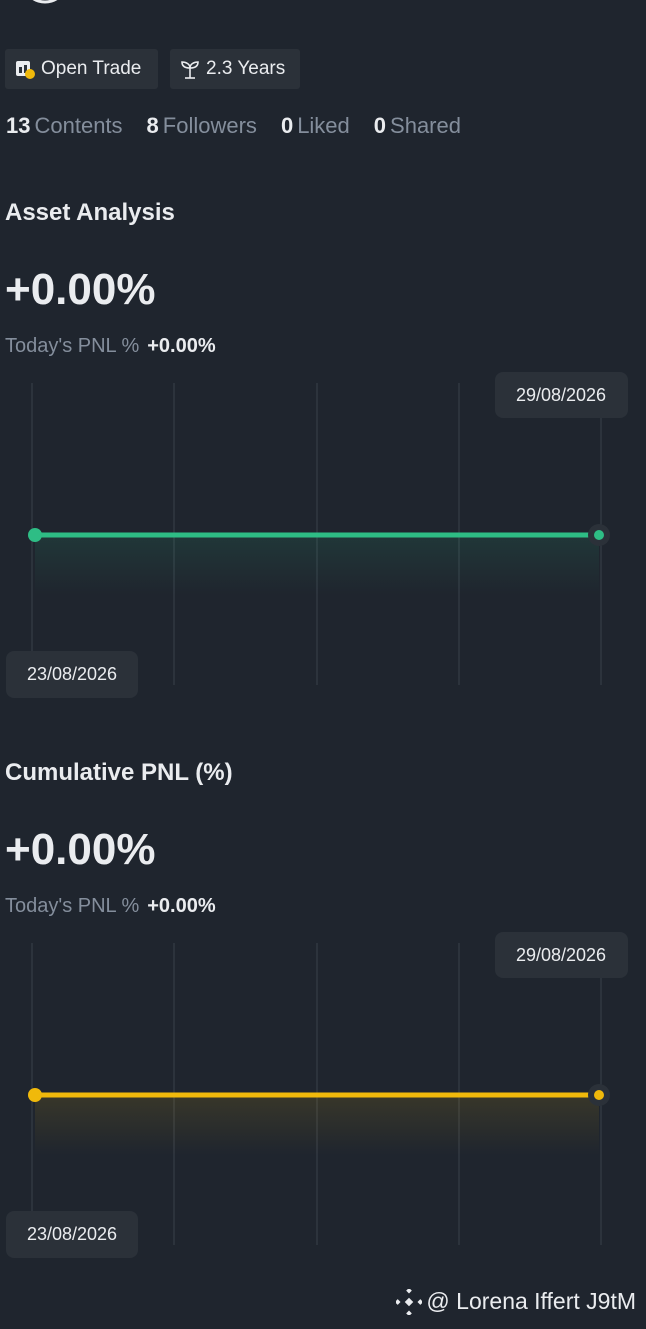  Describe the element at coordinates (425, 125) in the screenshot. I see `stat-label: Shared` at that location.